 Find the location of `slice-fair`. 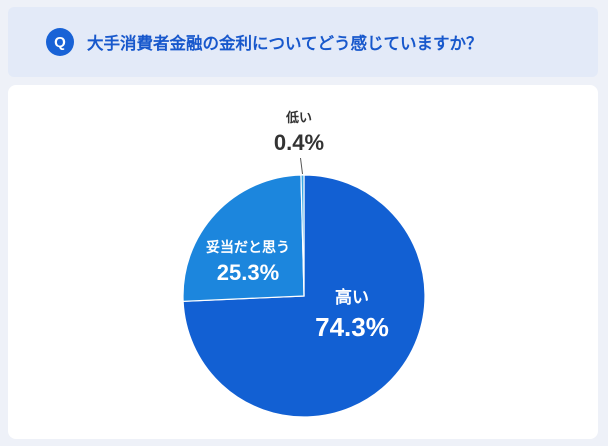

slice-fair is located at coordinates (243, 238).